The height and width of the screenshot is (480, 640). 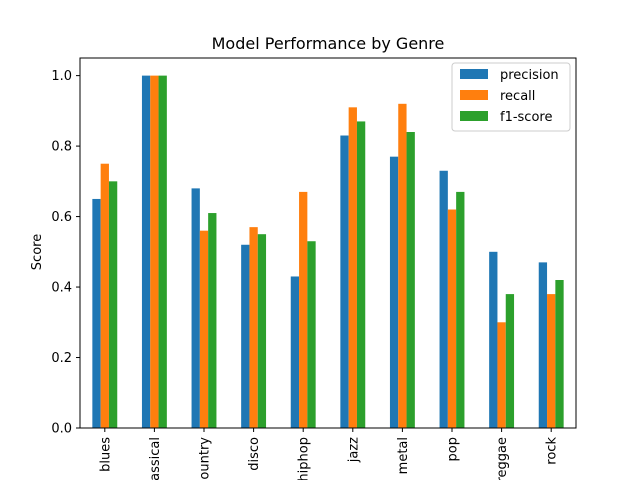 What do you see at coordinates (474, 95) in the screenshot?
I see `legend-swatch-recall` at bounding box center [474, 95].